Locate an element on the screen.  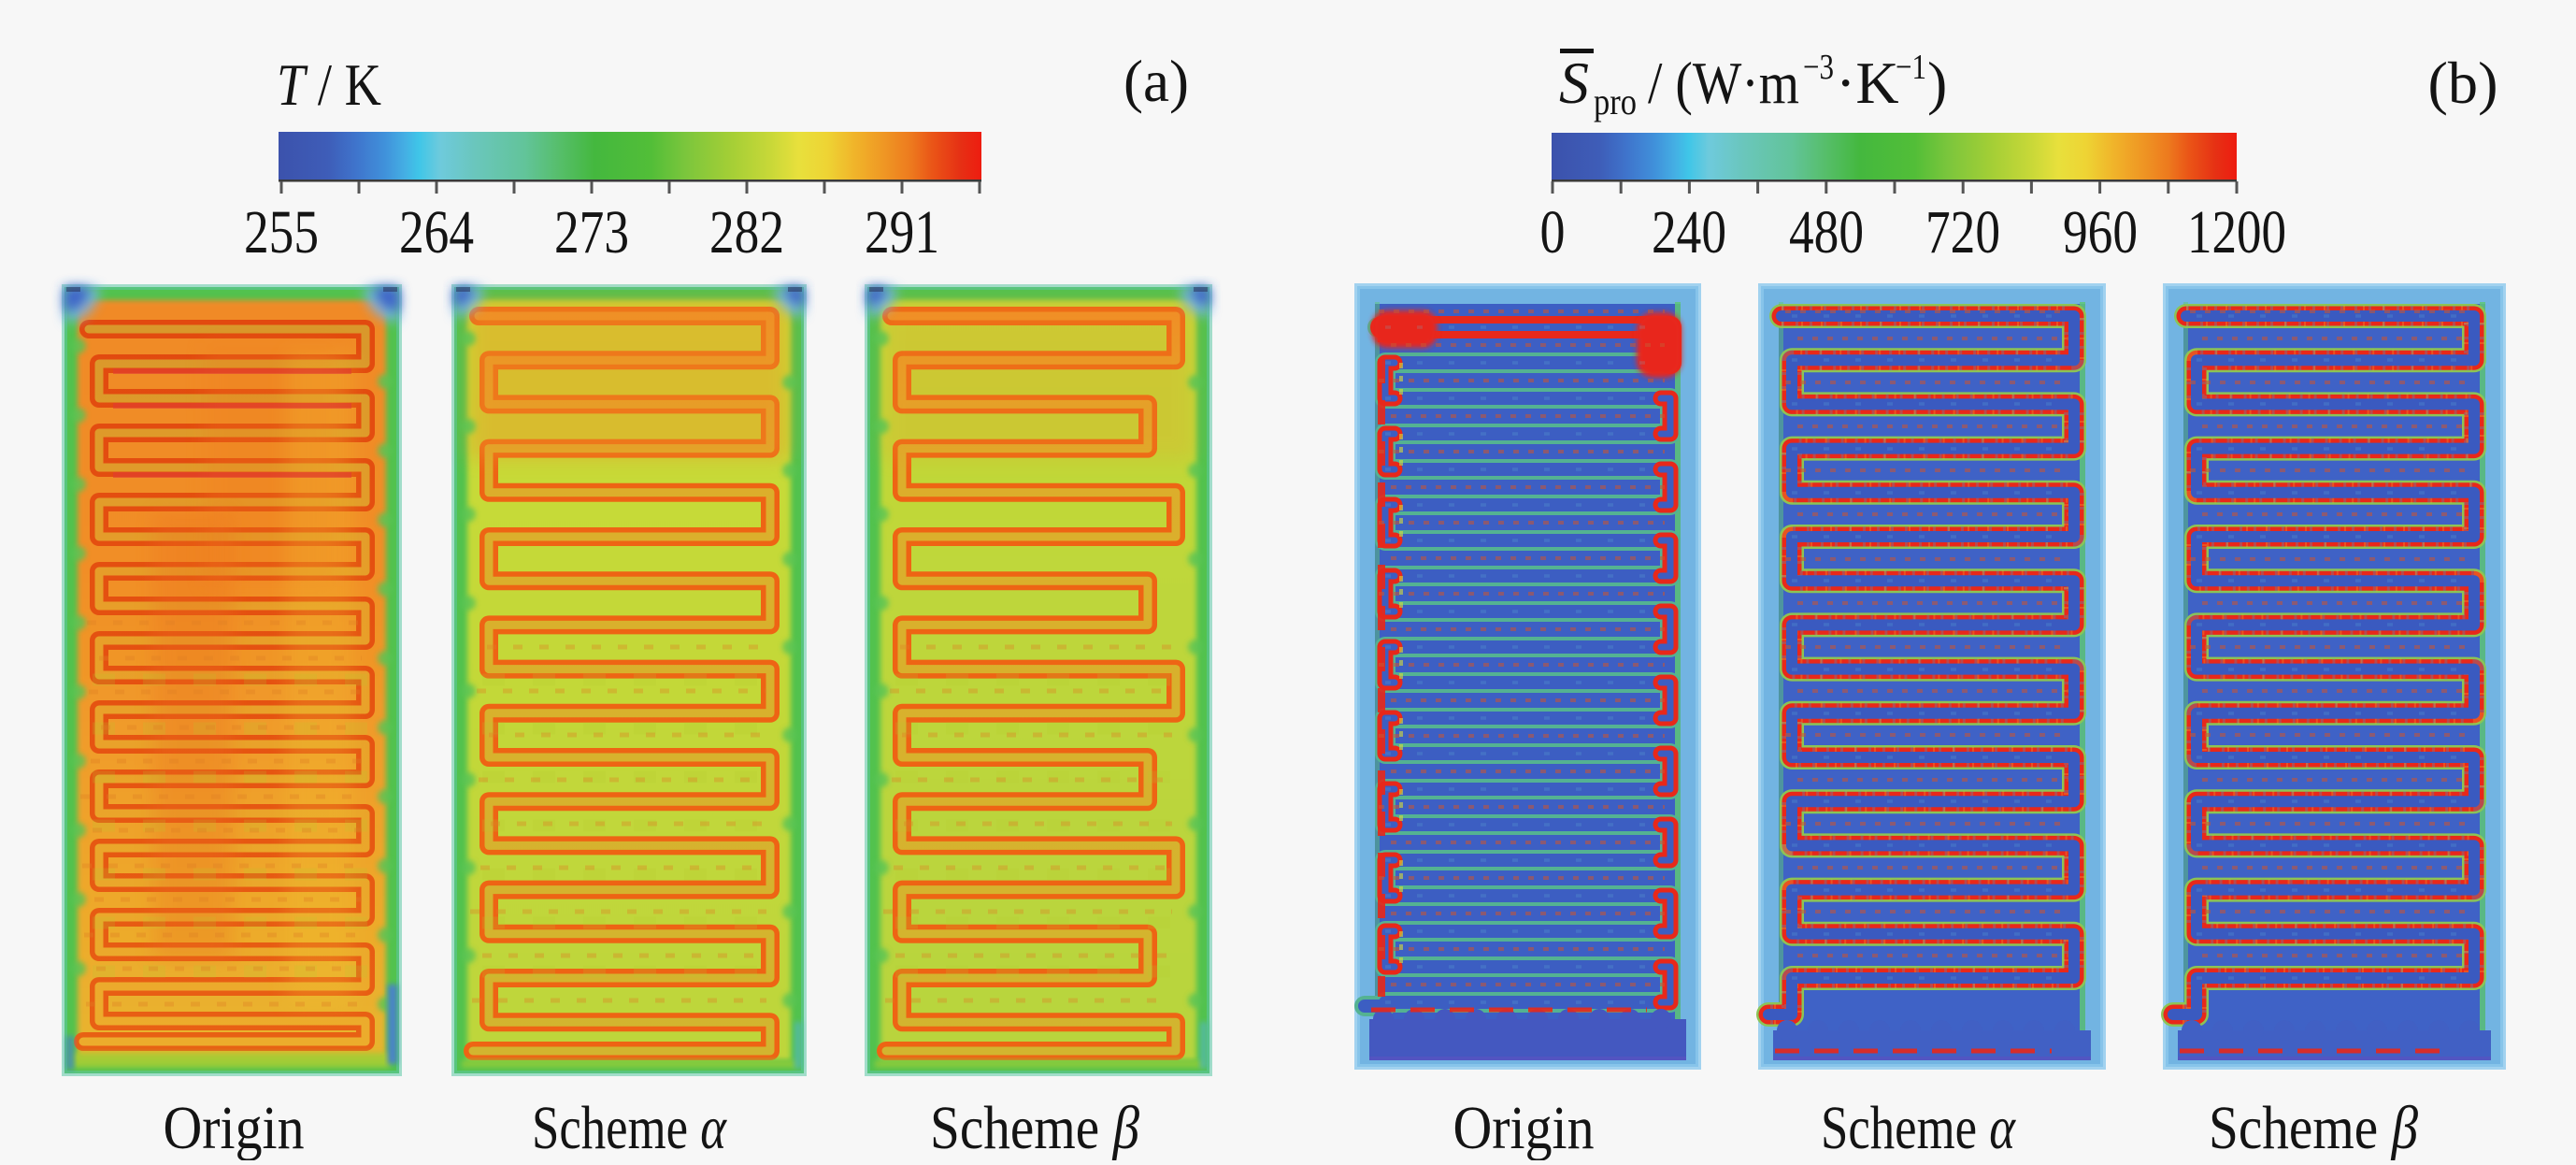
svg-text: T / K is located at coordinates (329, 84).